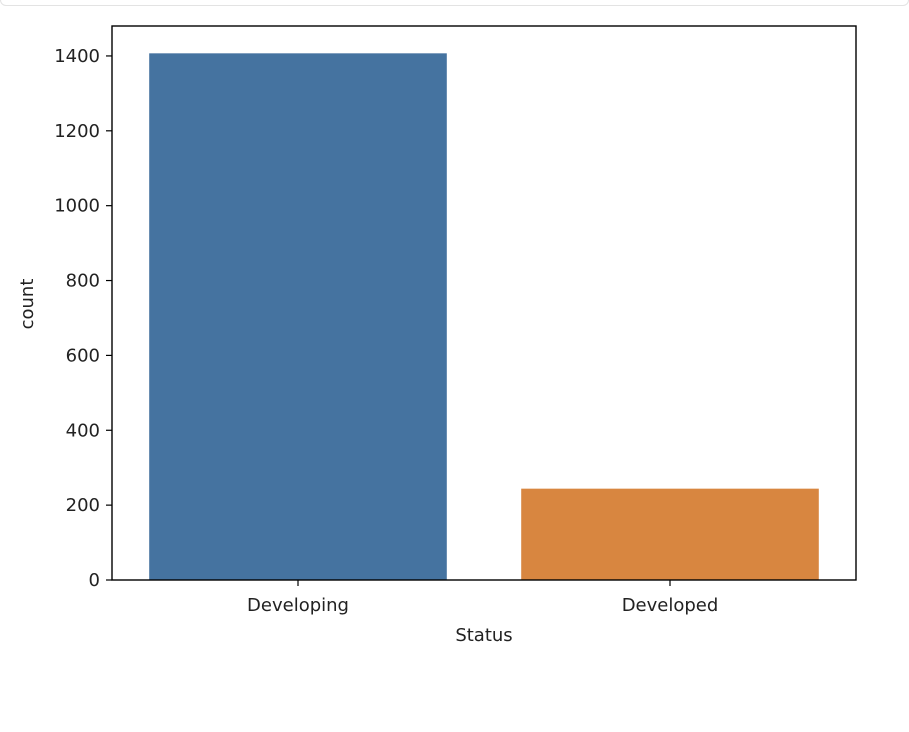 The width and height of the screenshot is (909, 732). What do you see at coordinates (83, 505) in the screenshot?
I see `y-tick-label: 200` at bounding box center [83, 505].